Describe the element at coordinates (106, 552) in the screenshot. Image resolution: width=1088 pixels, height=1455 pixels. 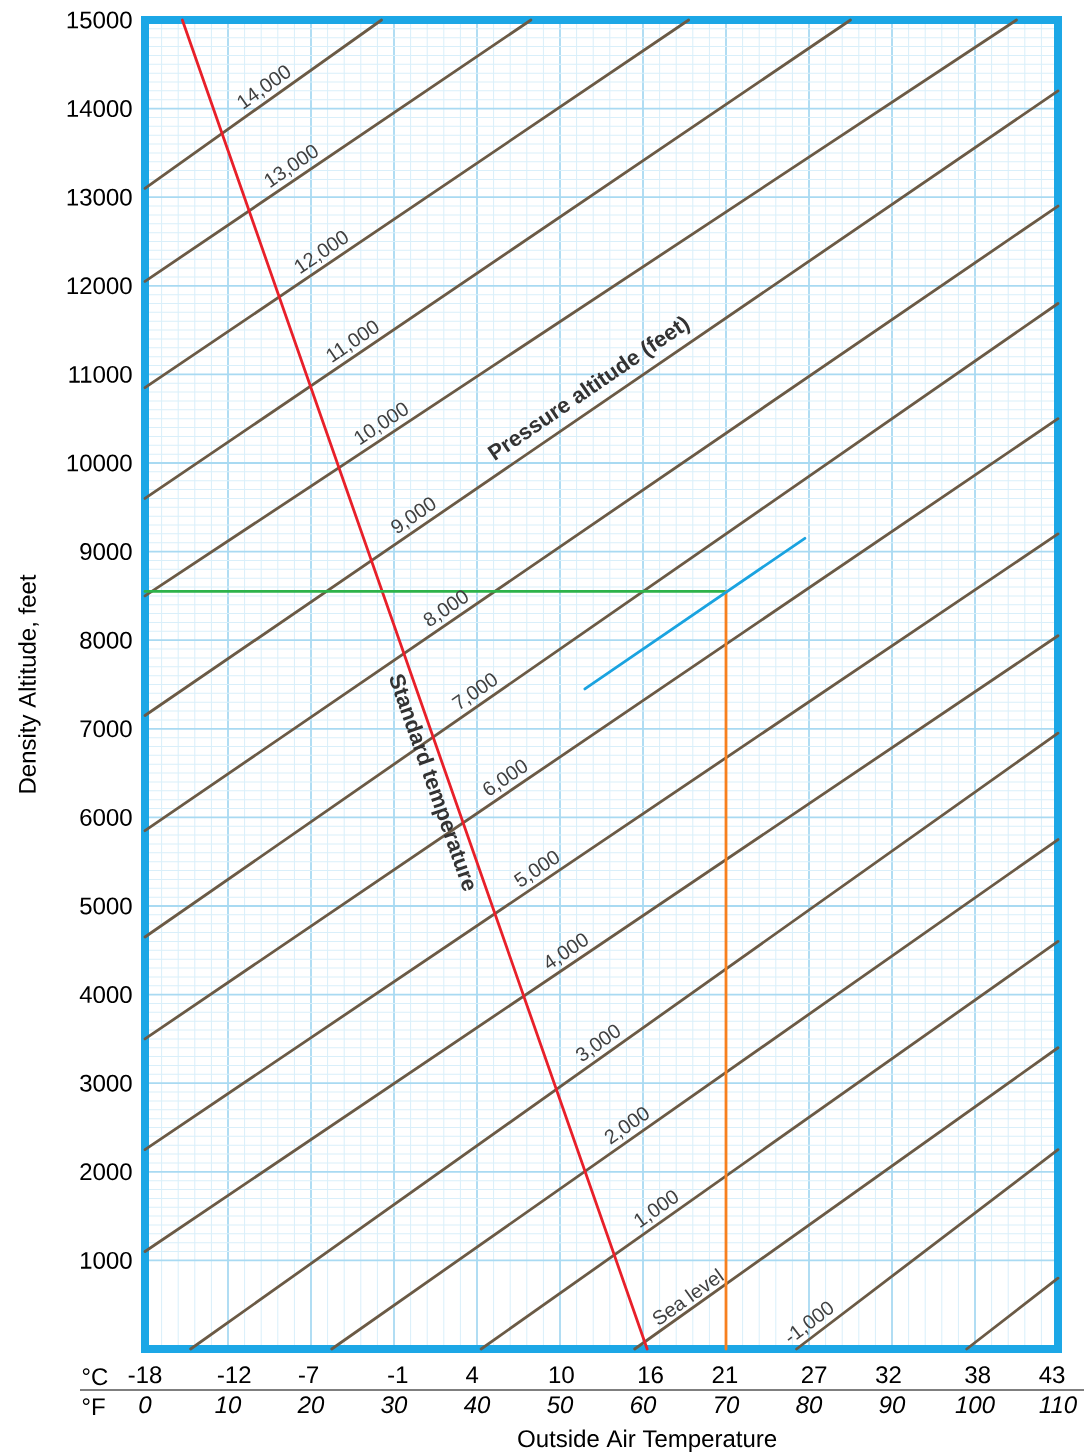
I see `y-tick-label: 9000` at that location.